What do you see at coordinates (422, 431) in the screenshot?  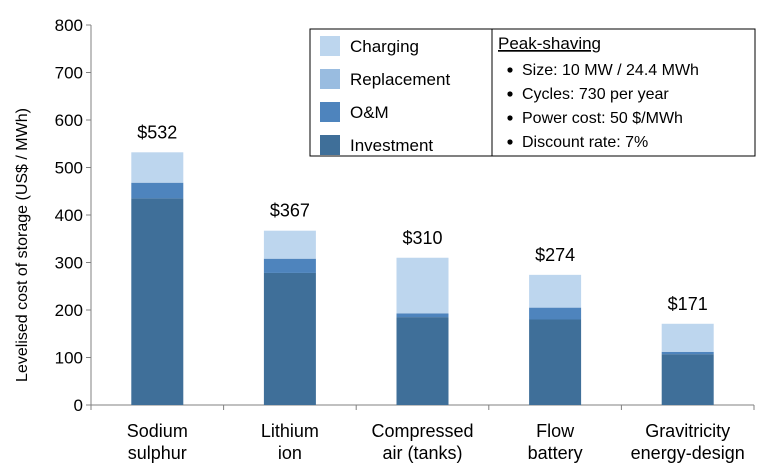 I see `x-category-label: Compressed` at bounding box center [422, 431].